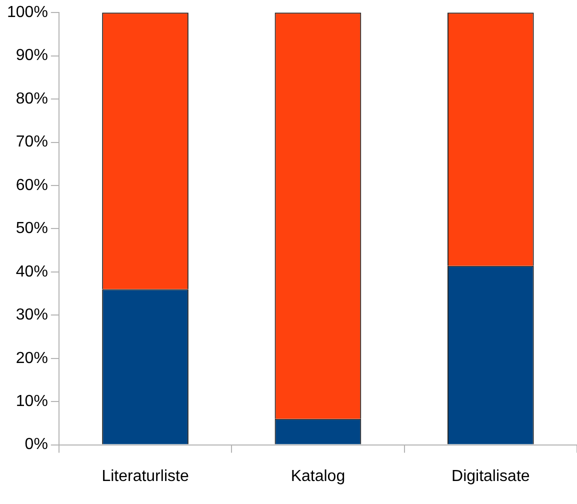 The height and width of the screenshot is (504, 577). I want to click on y-tick-label: 20%, so click(32, 358).